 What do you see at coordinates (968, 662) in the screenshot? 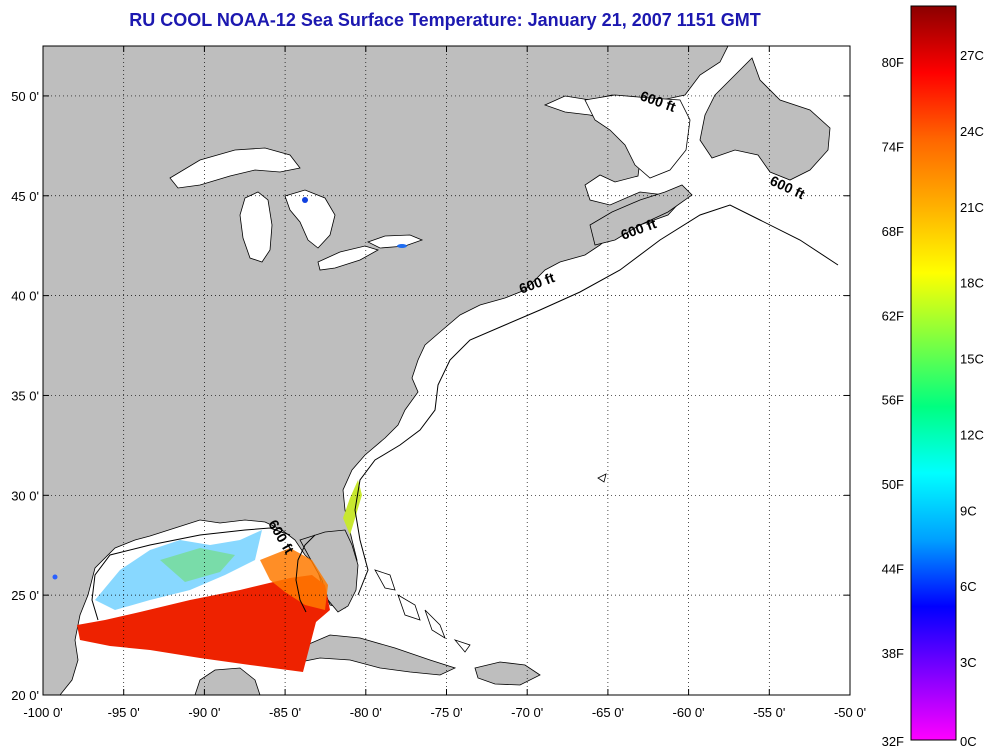
I see `colorbar-c-label: 3C` at bounding box center [968, 662].